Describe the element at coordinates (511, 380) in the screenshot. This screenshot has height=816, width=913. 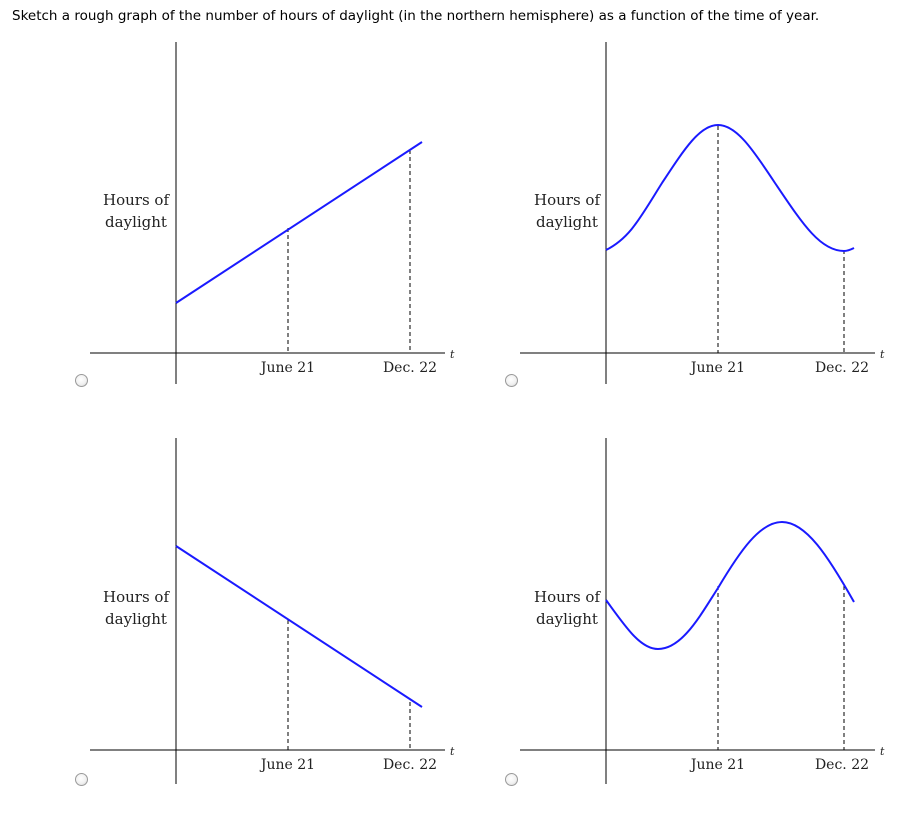
I see `radio-option-b` at that location.